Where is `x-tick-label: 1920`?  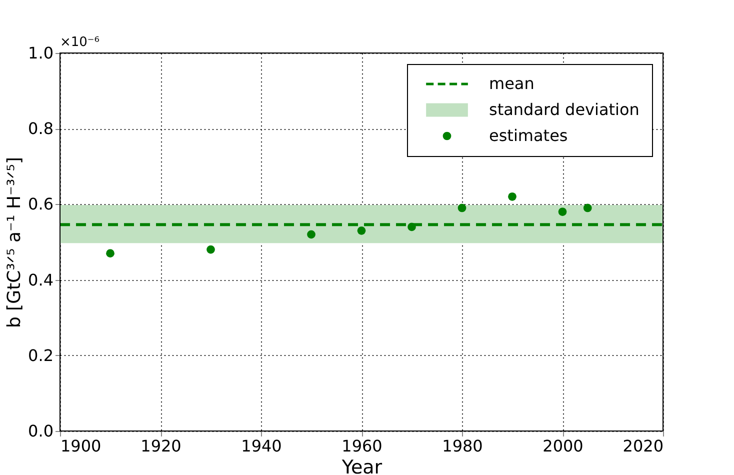 x-tick-label: 1920 is located at coordinates (161, 446).